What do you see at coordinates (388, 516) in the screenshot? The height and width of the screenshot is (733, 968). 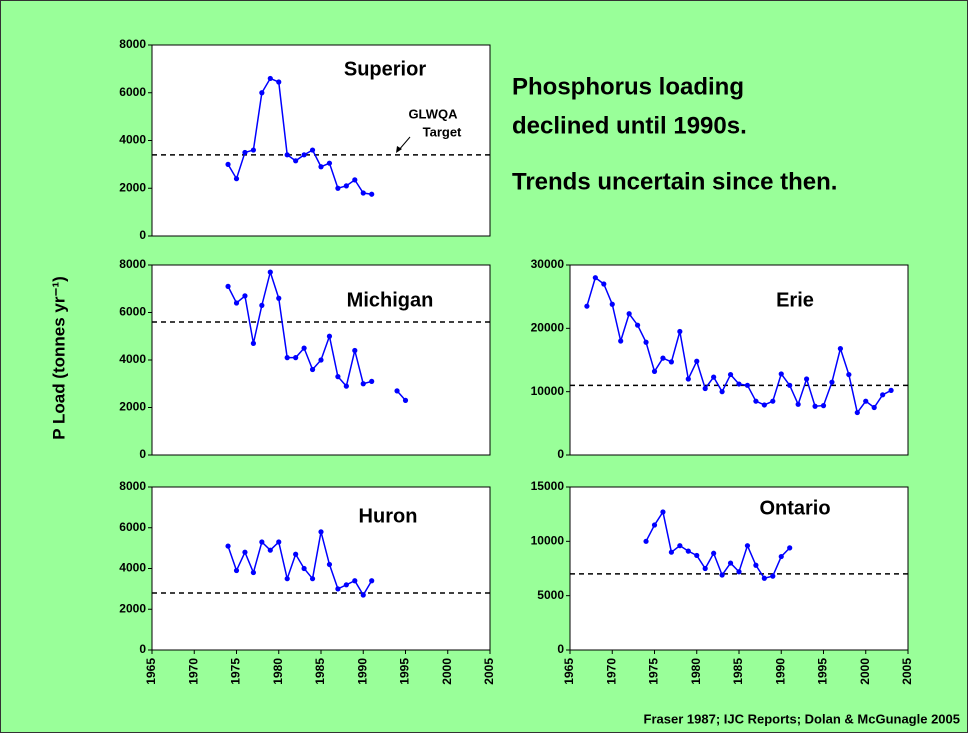 I see `panel-title: Huron` at bounding box center [388, 516].